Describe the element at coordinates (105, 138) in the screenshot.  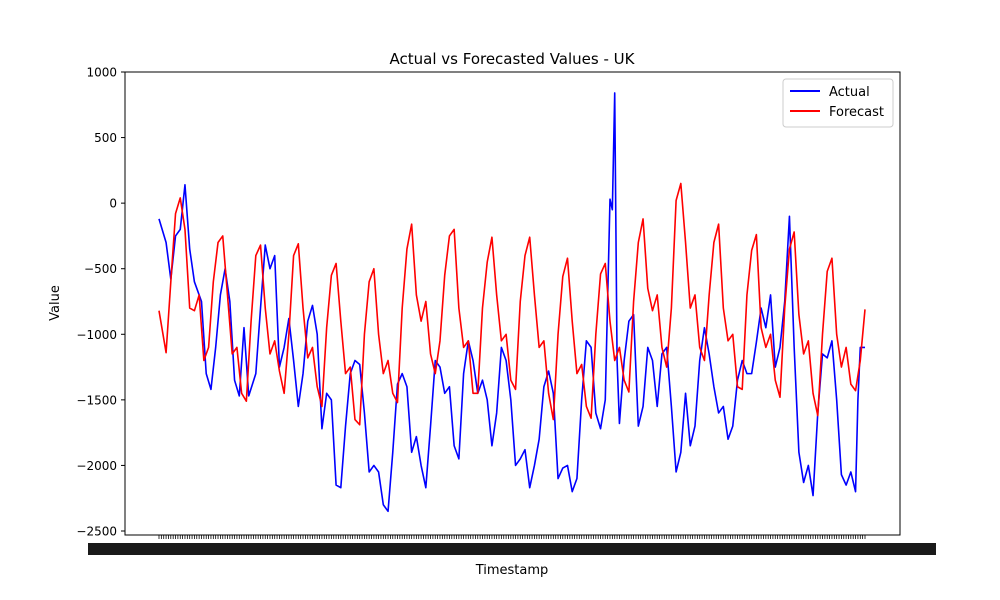
I see `y-tick-label: 500` at that location.